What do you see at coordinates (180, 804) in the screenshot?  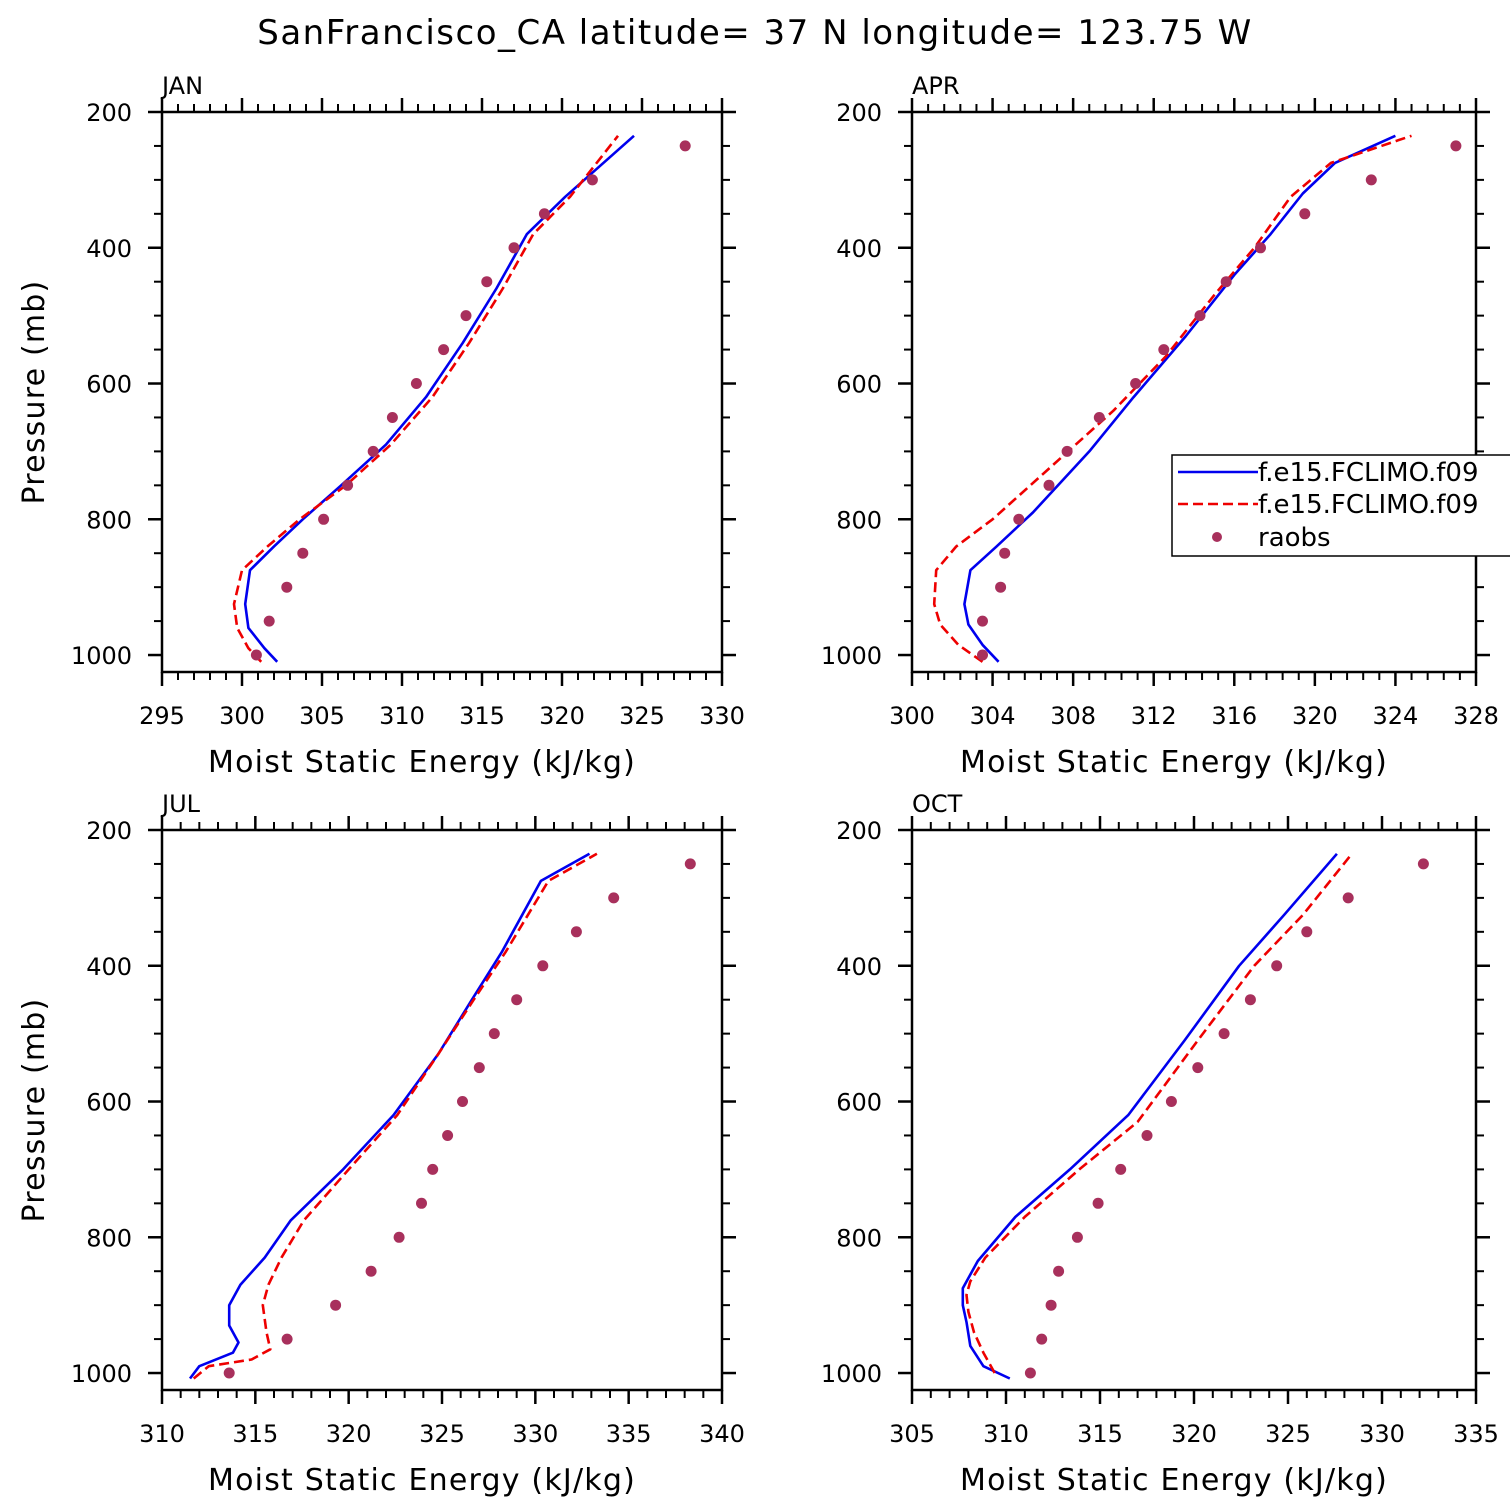 I see `month-label-jul: JUL` at bounding box center [180, 804].